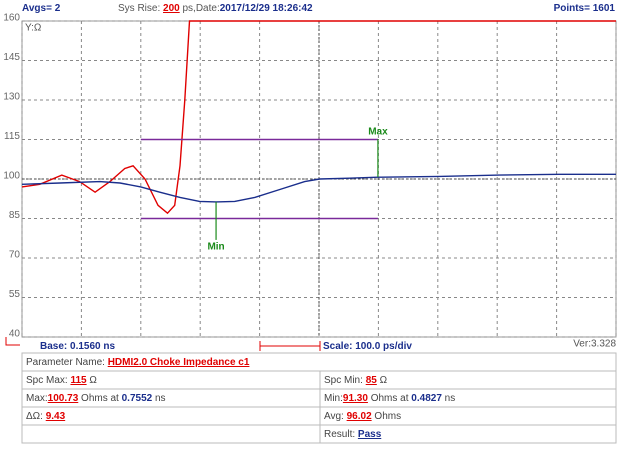 This screenshot has height=453, width=617. What do you see at coordinates (11, 18) in the screenshot?
I see `y-tick-label: 160` at bounding box center [11, 18].